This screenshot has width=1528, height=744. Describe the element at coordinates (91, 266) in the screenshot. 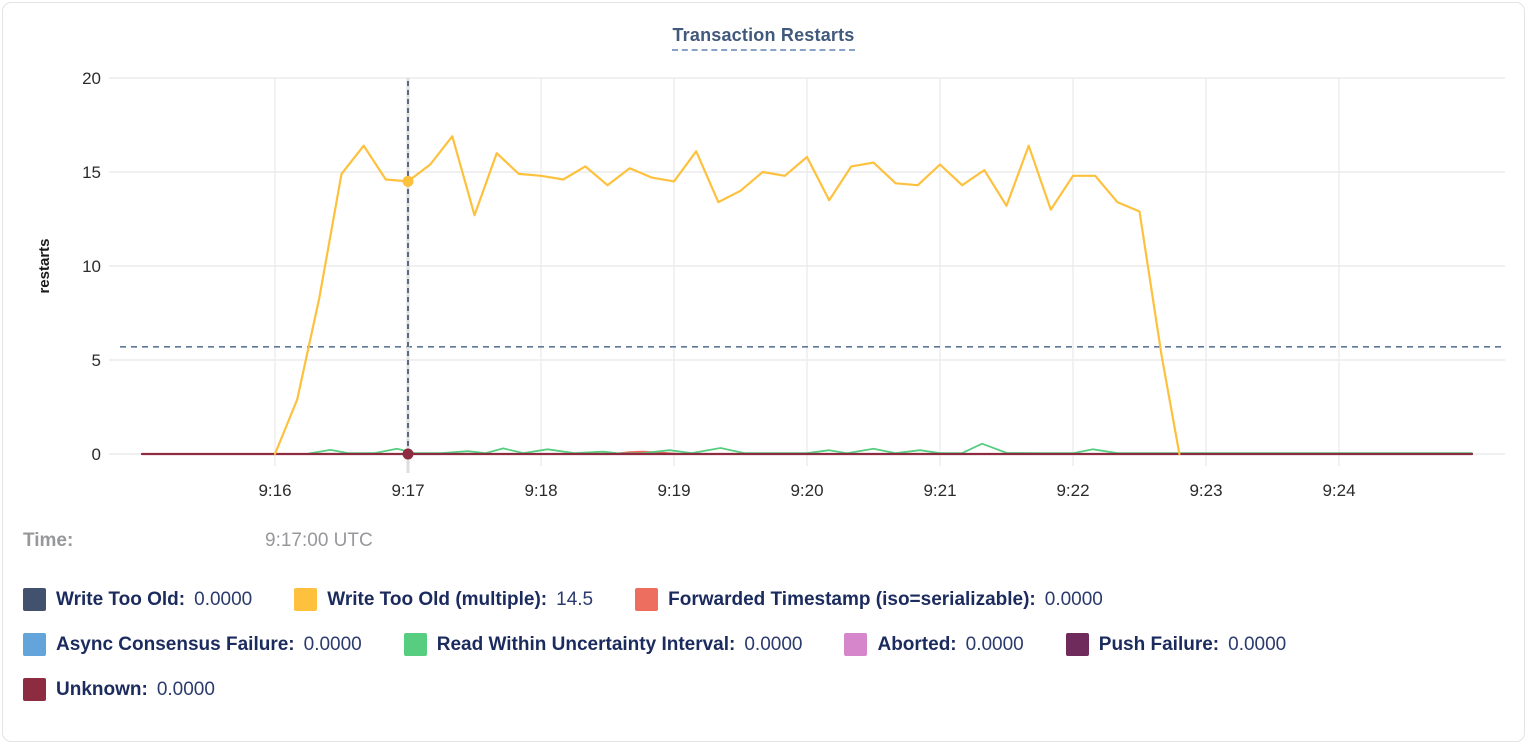

I see `y-tick-label: 10` at that location.